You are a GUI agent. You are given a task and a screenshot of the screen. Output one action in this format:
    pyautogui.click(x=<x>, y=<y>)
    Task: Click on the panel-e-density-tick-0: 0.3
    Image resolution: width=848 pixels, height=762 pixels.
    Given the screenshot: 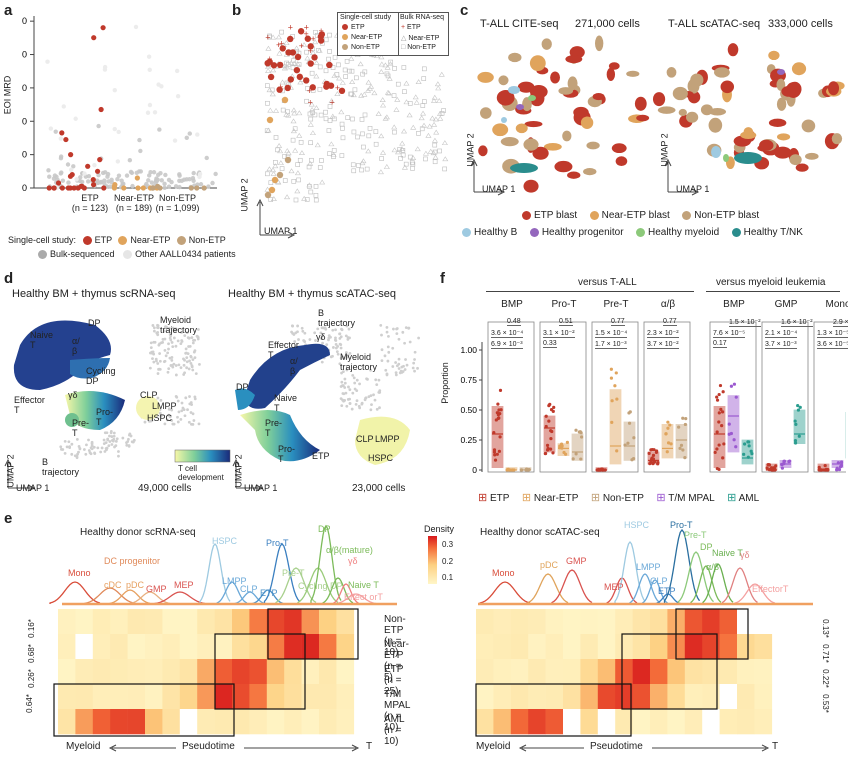 What is the action you would take?
    pyautogui.click(x=448, y=544)
    